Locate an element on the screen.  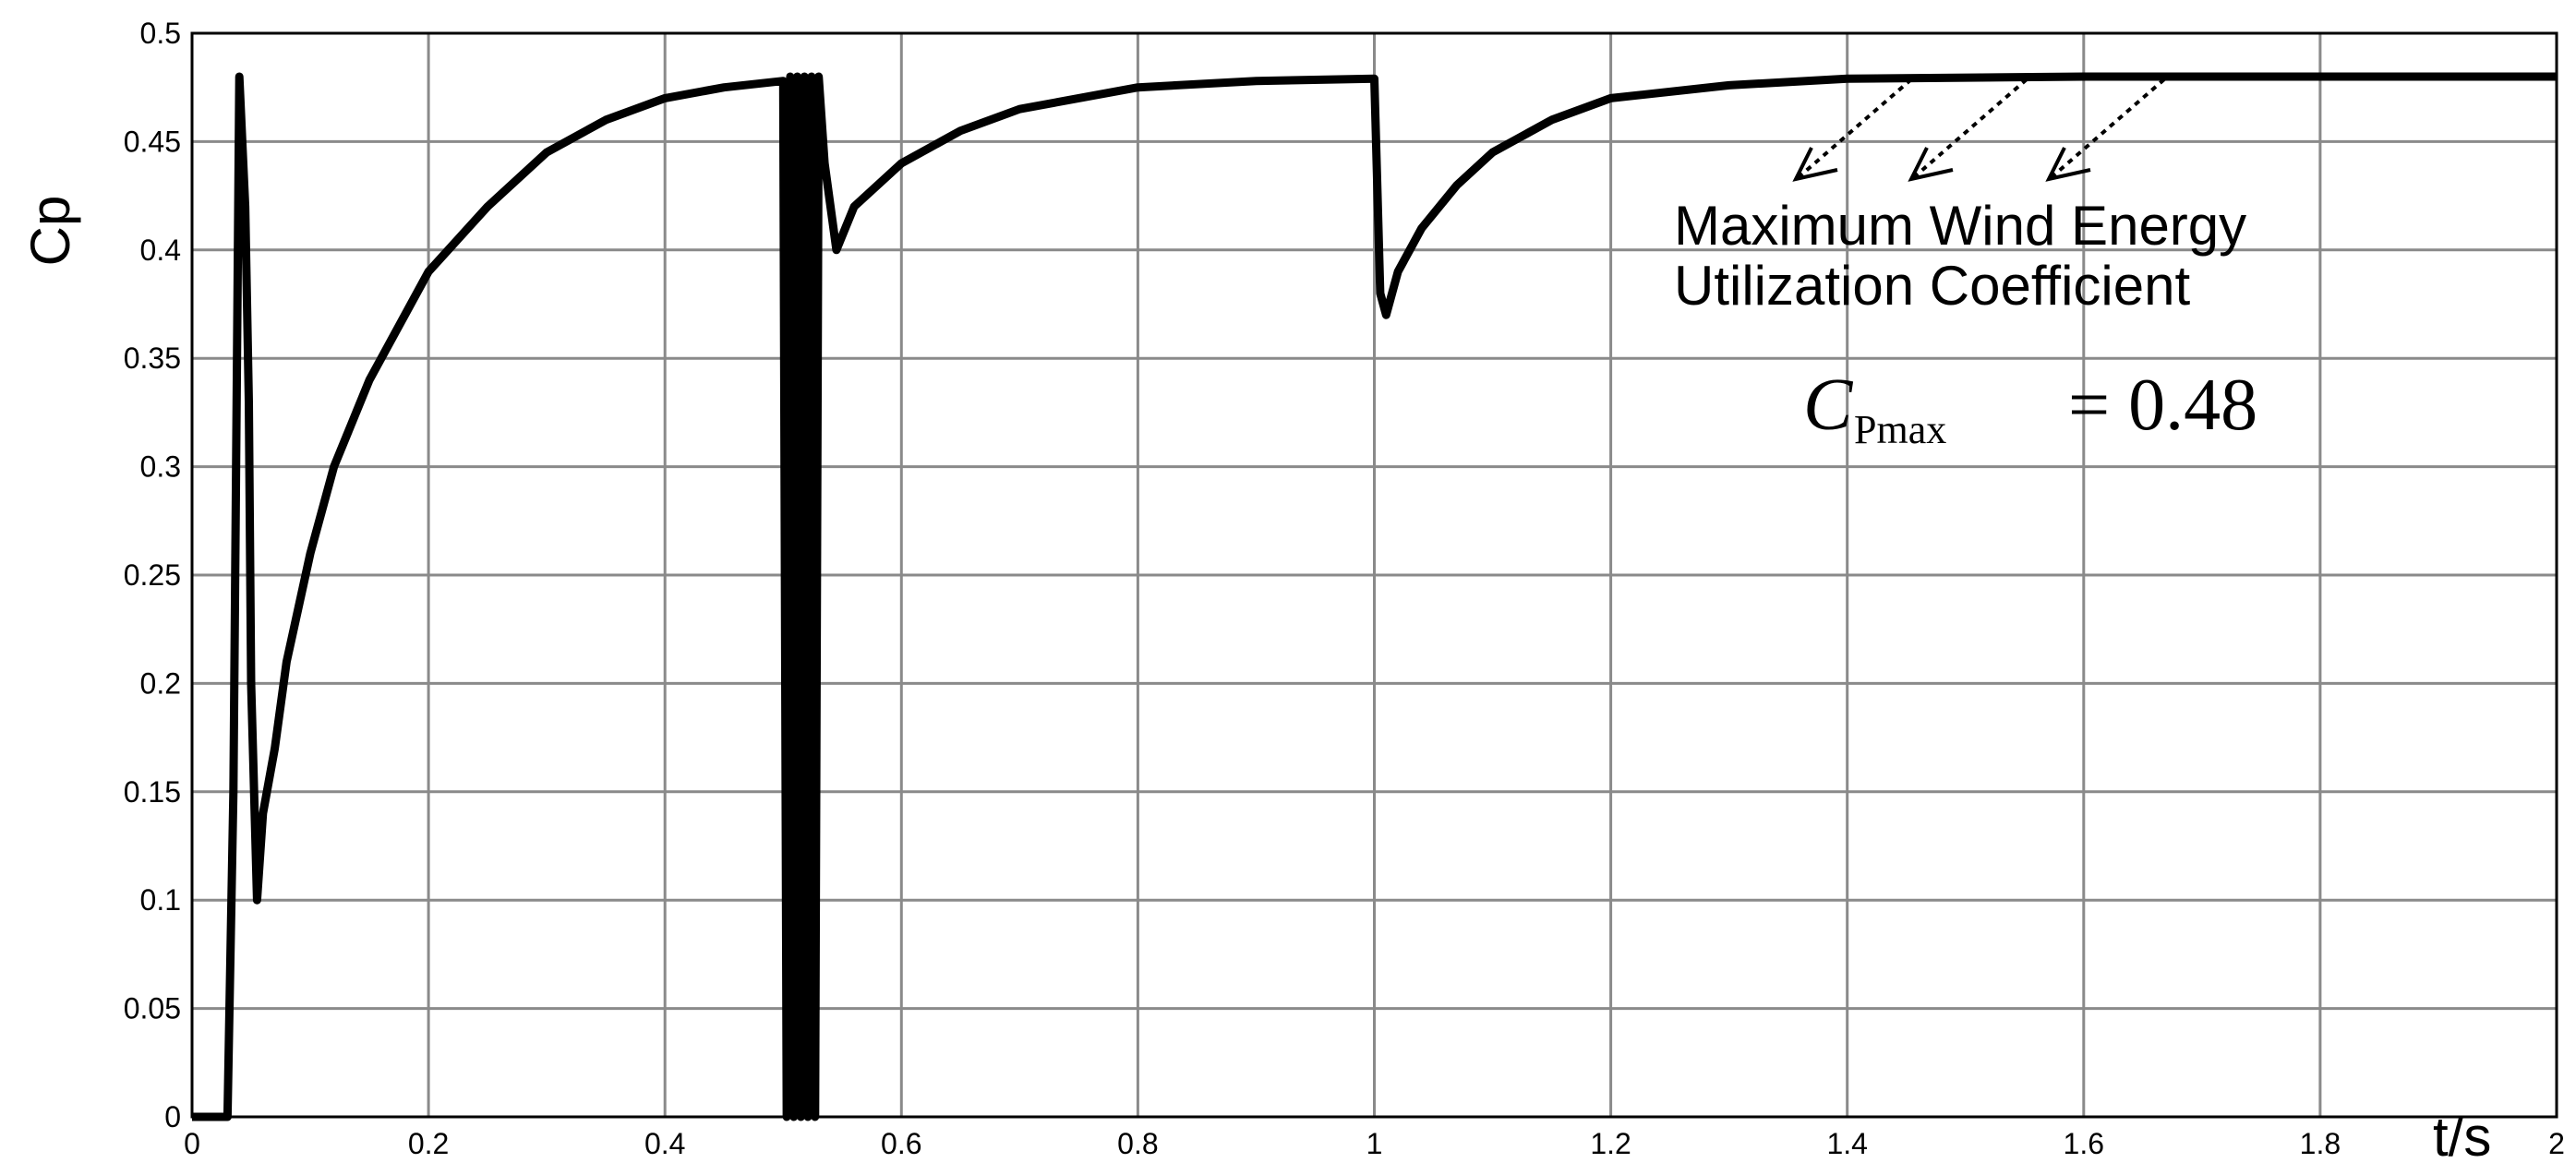
formula-subscript: Pmax is located at coordinates (1900, 430).